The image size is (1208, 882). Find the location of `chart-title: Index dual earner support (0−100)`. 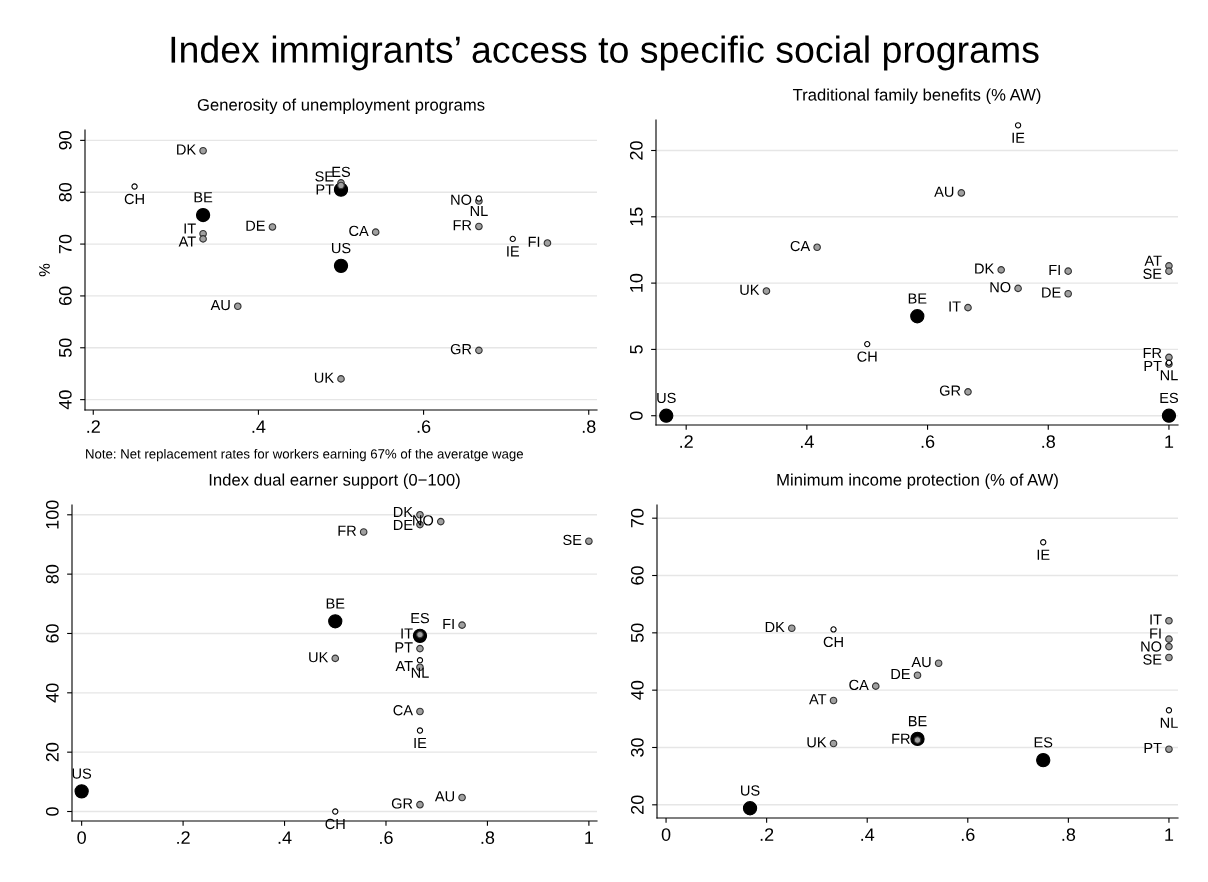

chart-title: Index dual earner support (0−100) is located at coordinates (334, 481).